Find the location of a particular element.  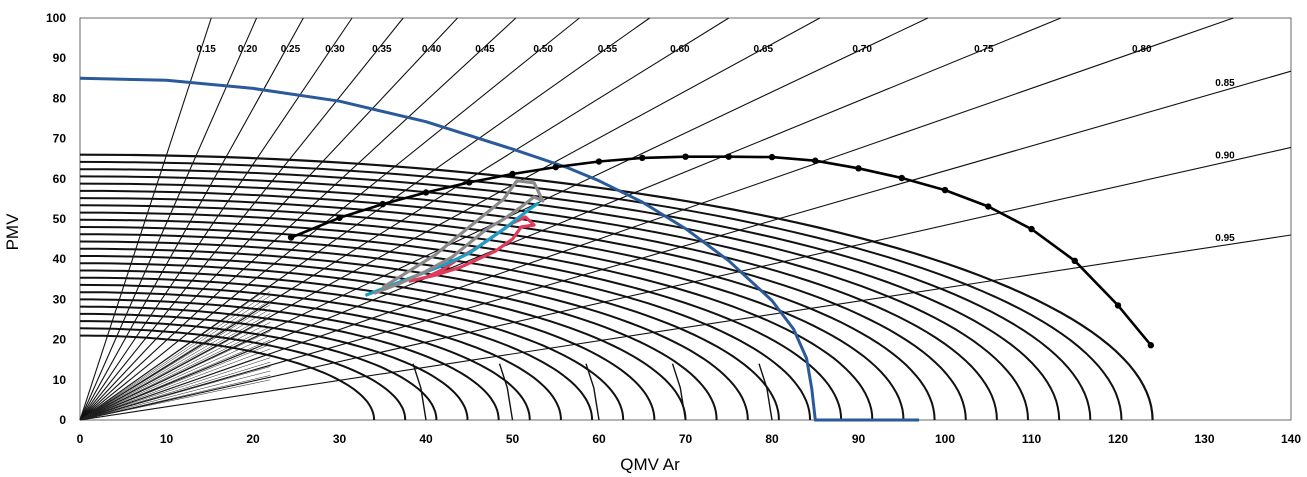

pf-ray-label: 0.45 is located at coordinates (485, 49).